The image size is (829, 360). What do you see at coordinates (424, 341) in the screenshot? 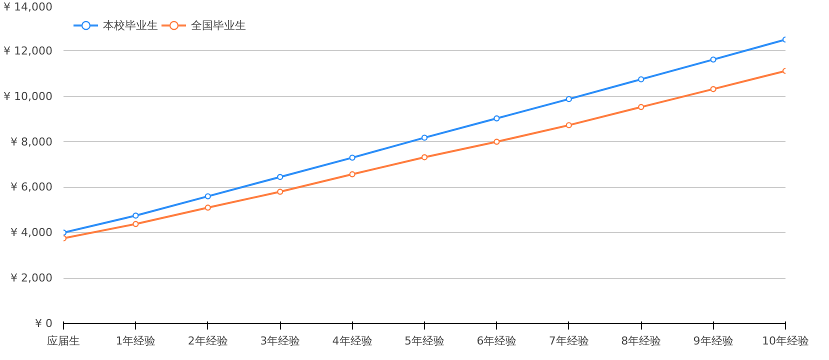
I see `x-tick-label: 5年经验` at bounding box center [424, 341].